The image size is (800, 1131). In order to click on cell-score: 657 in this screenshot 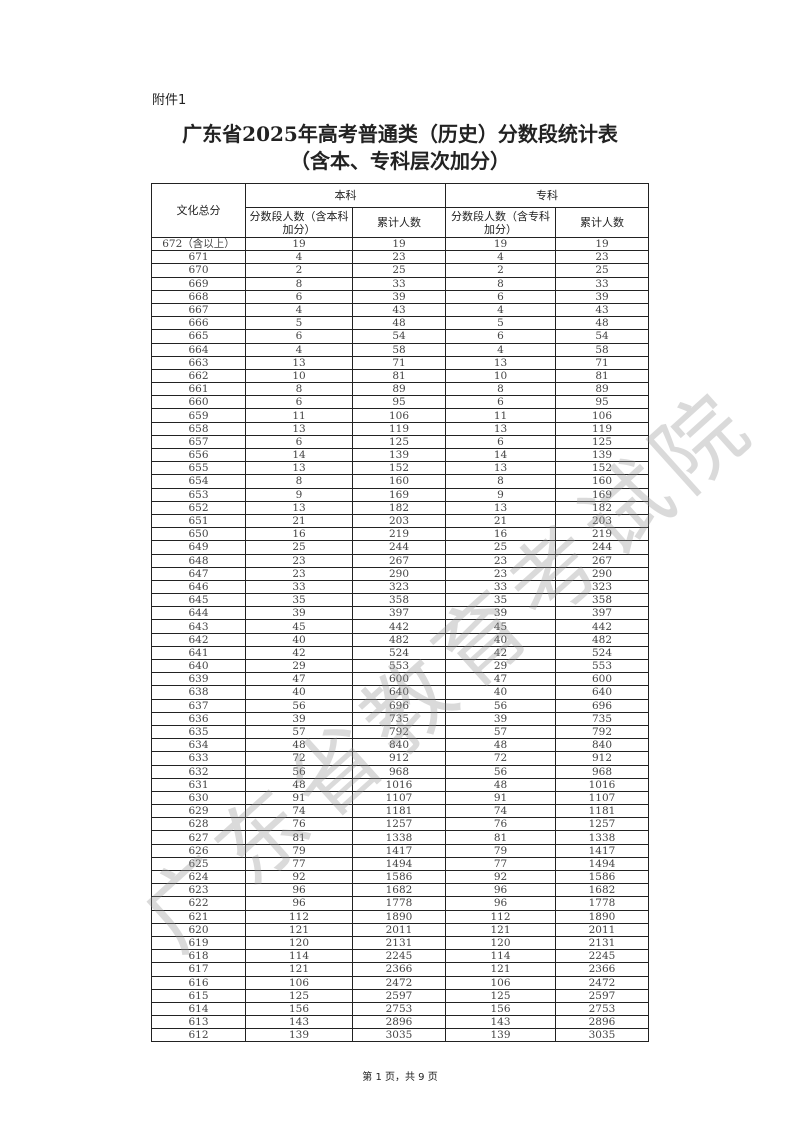, I will do `click(198, 442)`.